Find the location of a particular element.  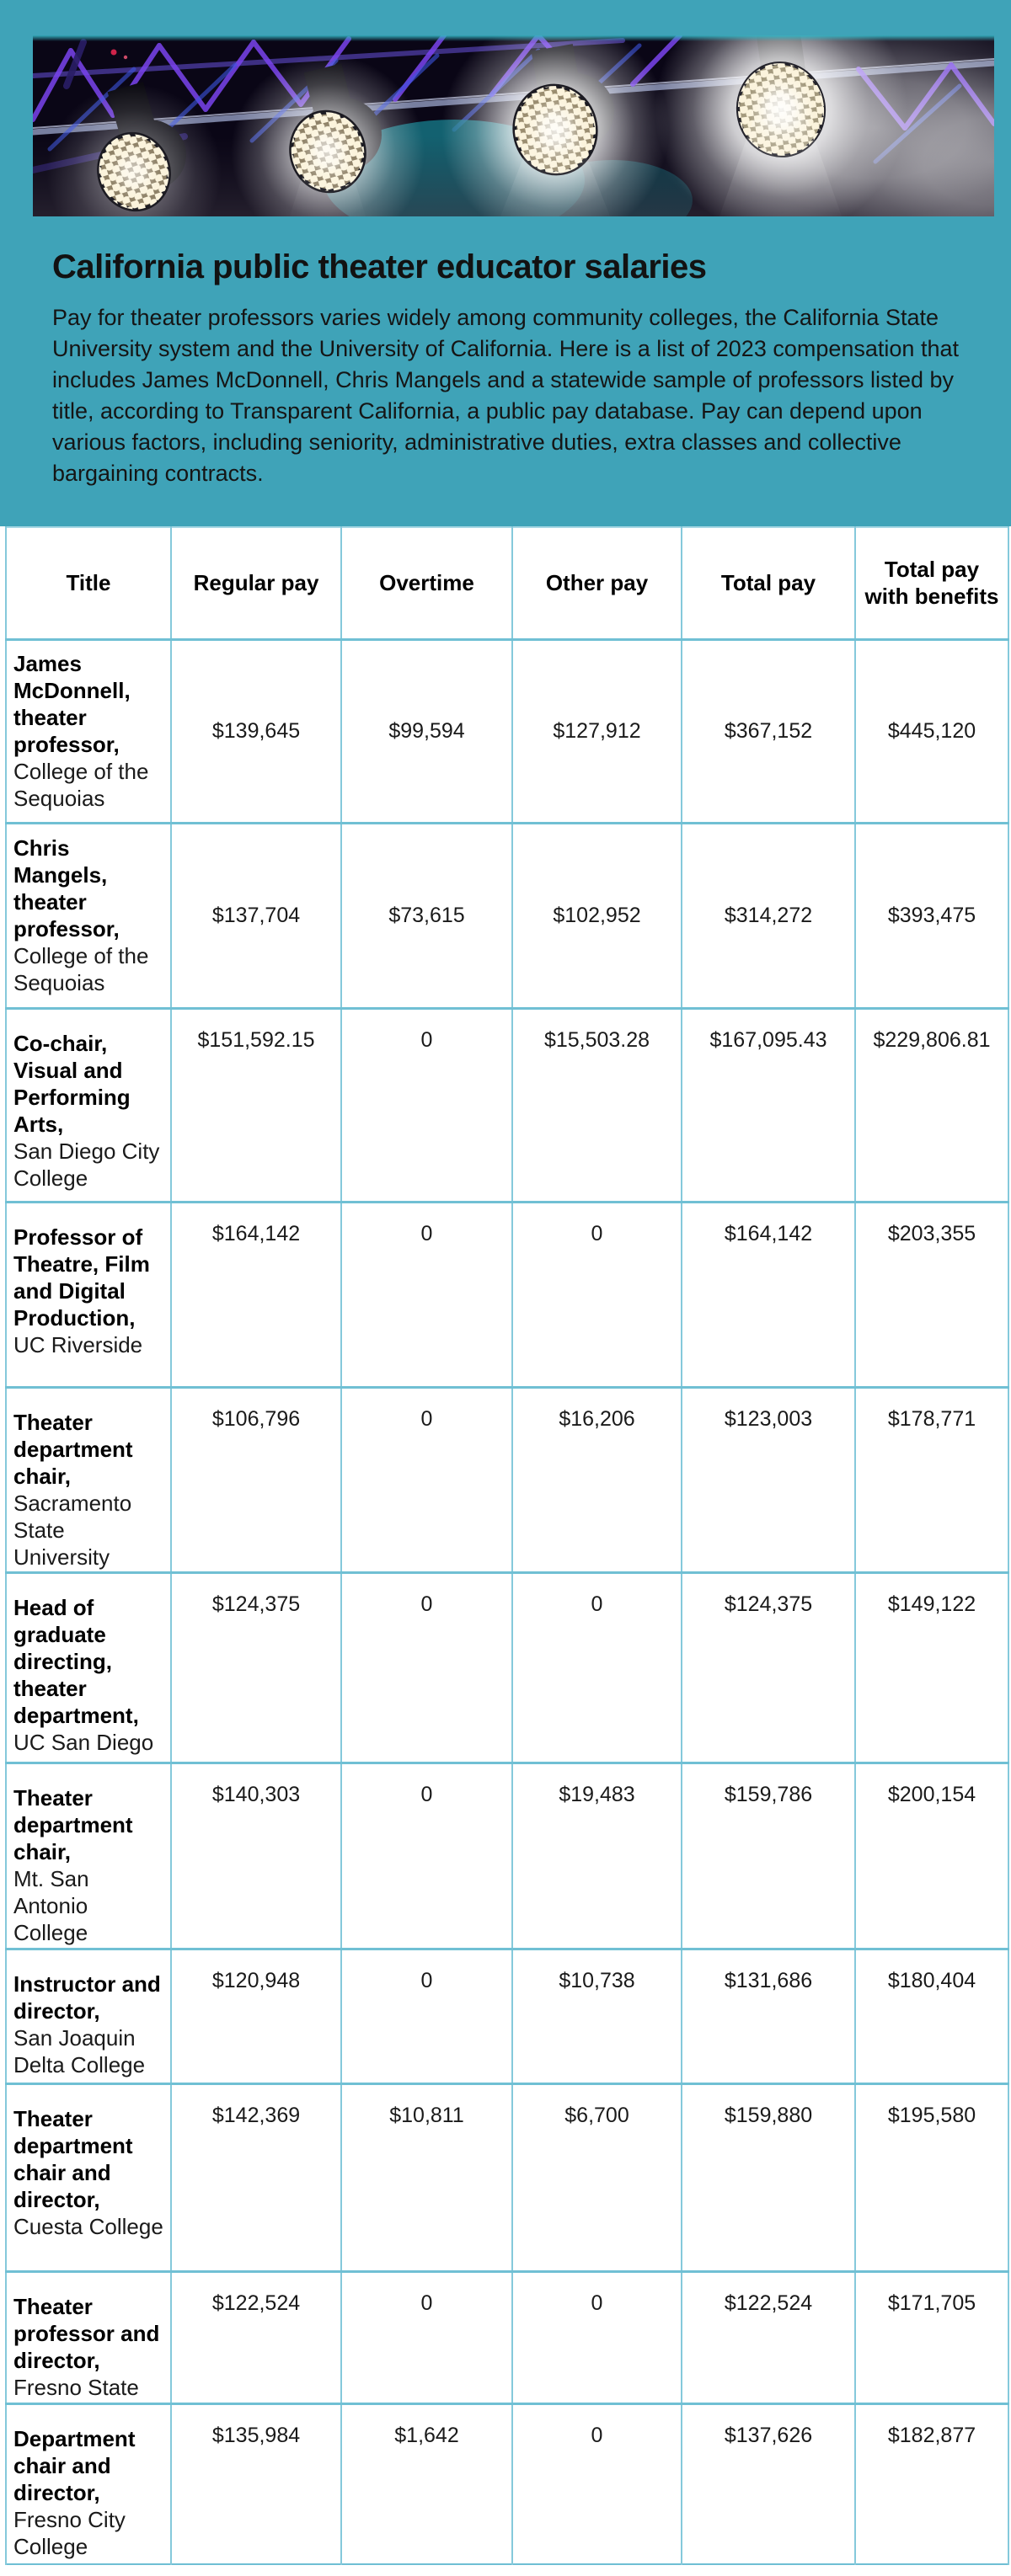

overtime-cell: $10,811 is located at coordinates (426, 2177).